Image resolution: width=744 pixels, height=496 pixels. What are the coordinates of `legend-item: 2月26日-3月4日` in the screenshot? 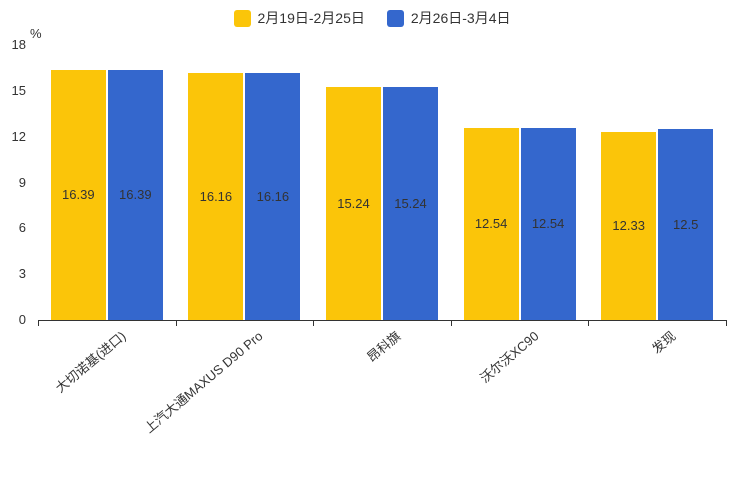 It's located at (448, 18).